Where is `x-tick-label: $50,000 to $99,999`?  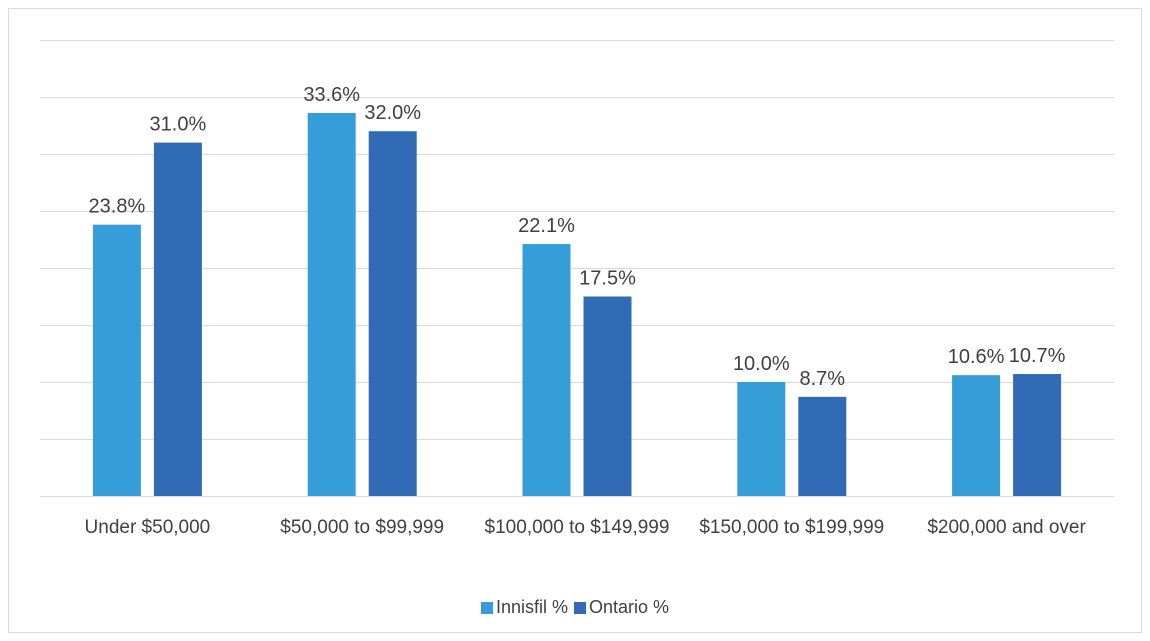 x-tick-label: $50,000 to $99,999 is located at coordinates (362, 527).